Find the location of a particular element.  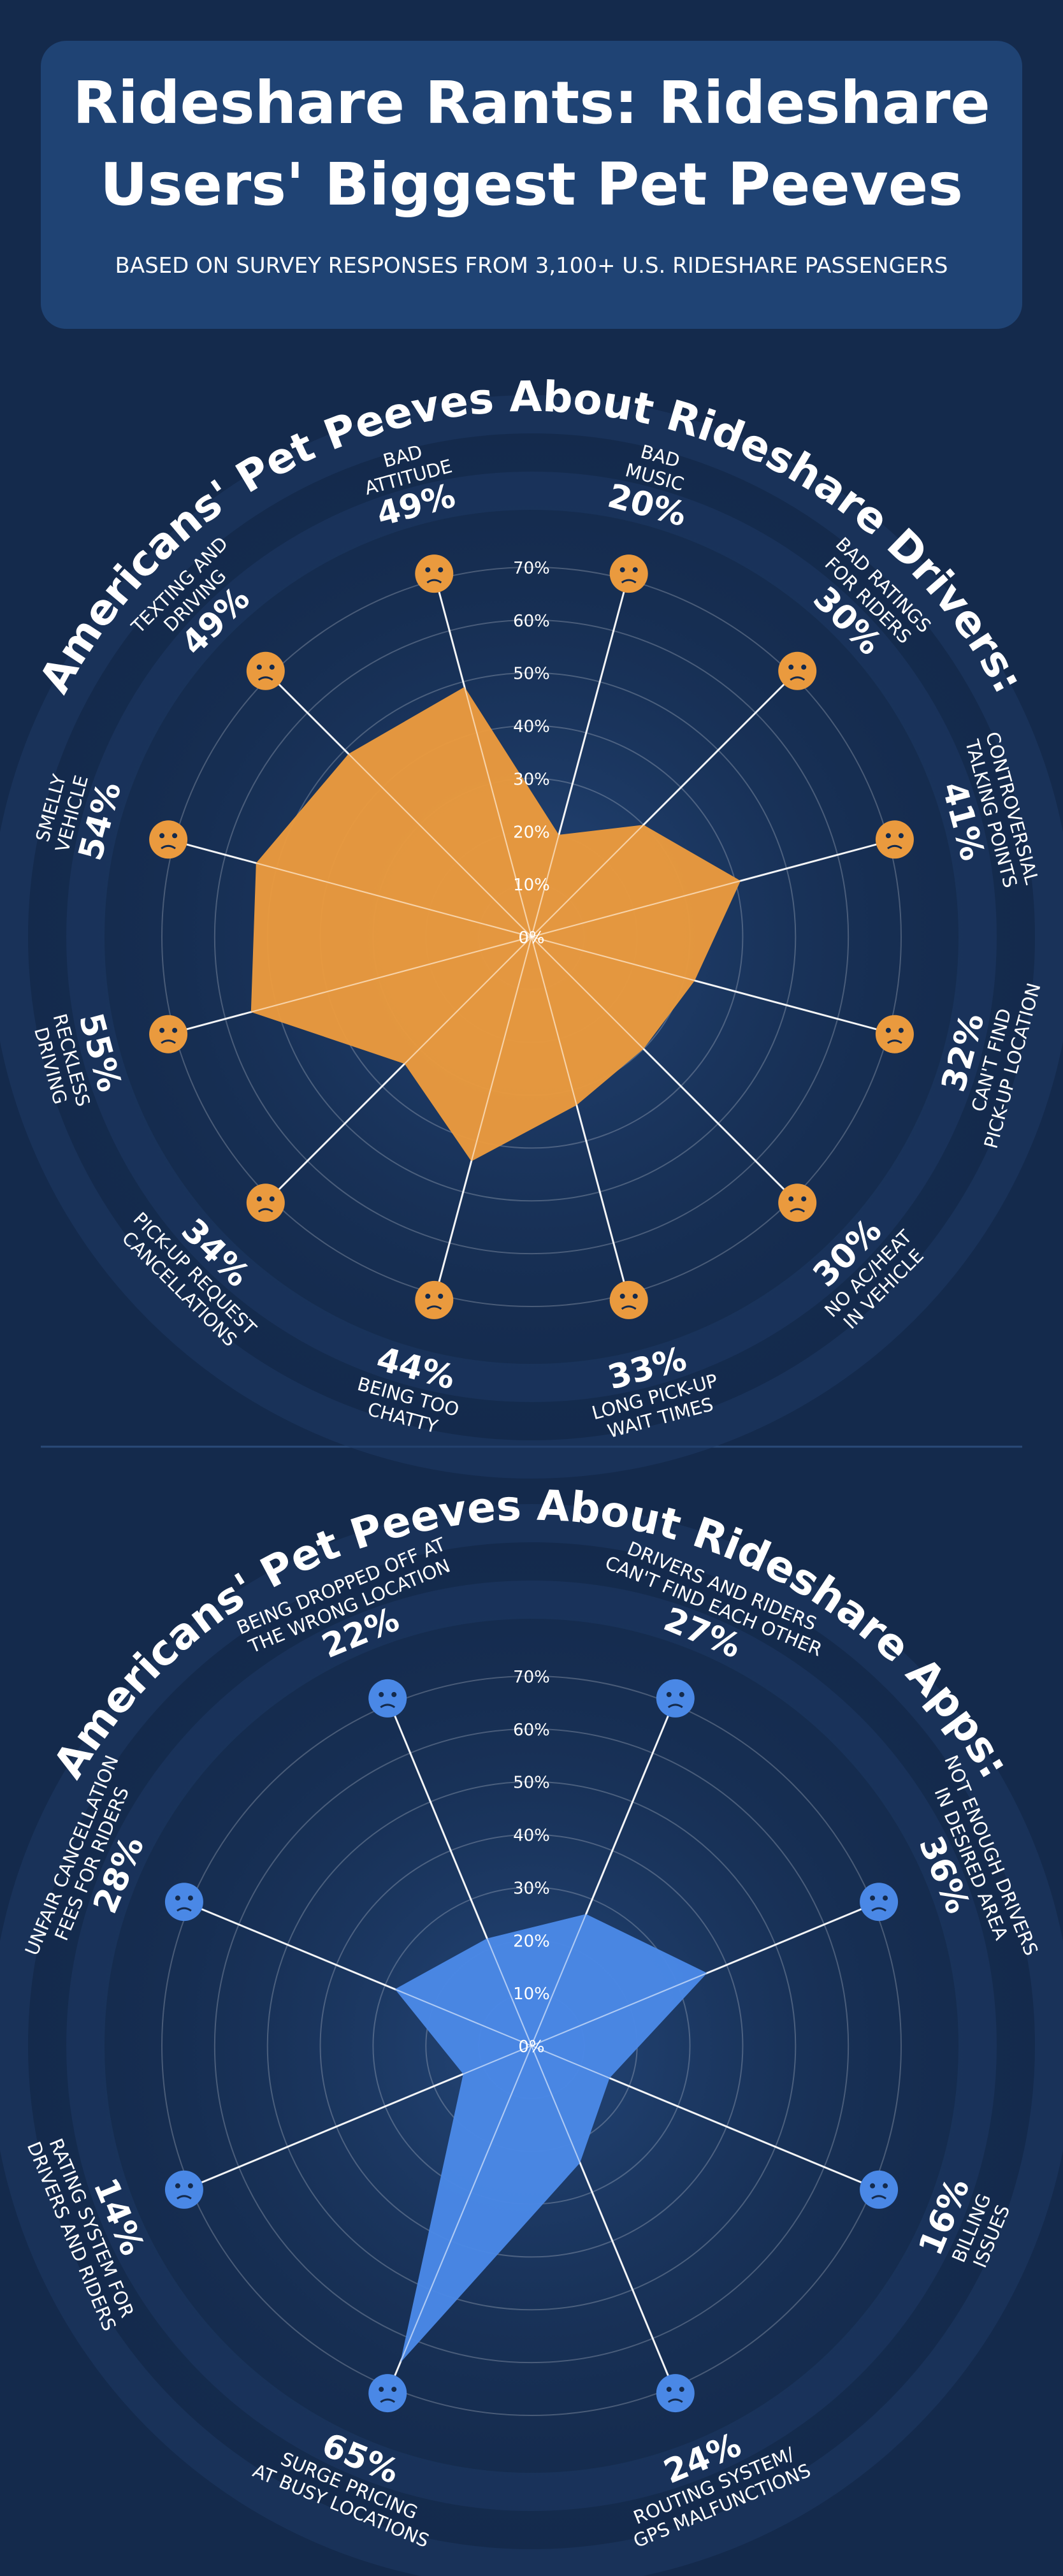

r-tick-label: 50% is located at coordinates (531, 1783).